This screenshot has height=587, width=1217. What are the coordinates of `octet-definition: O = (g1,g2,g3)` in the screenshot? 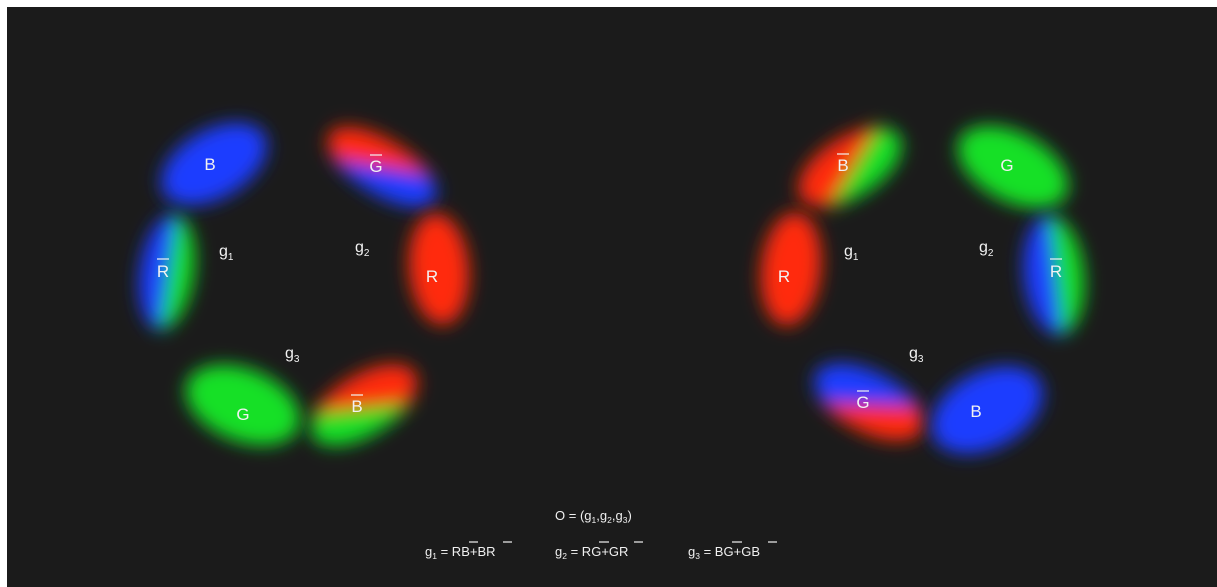 It's located at (593, 516).